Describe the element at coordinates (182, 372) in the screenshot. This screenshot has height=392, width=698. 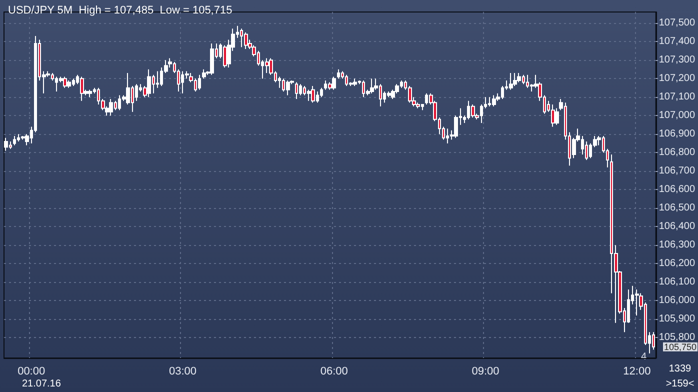
I see `x-tick-label: 03:00` at that location.